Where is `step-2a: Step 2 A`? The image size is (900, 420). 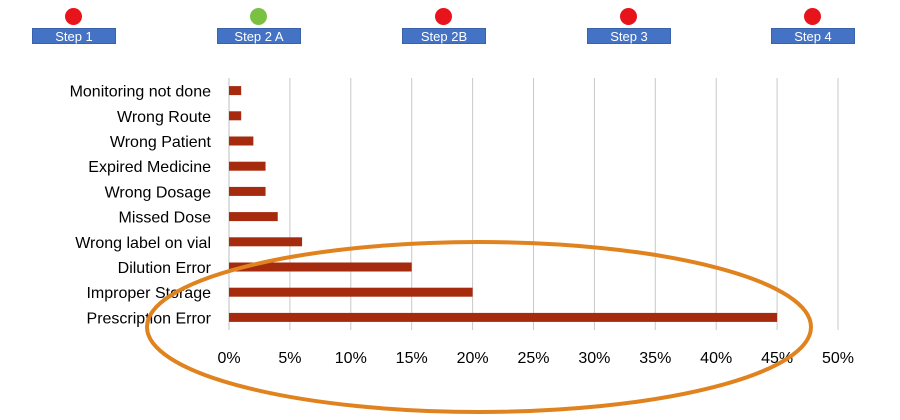
step-2a: Step 2 A is located at coordinates (259, 28).